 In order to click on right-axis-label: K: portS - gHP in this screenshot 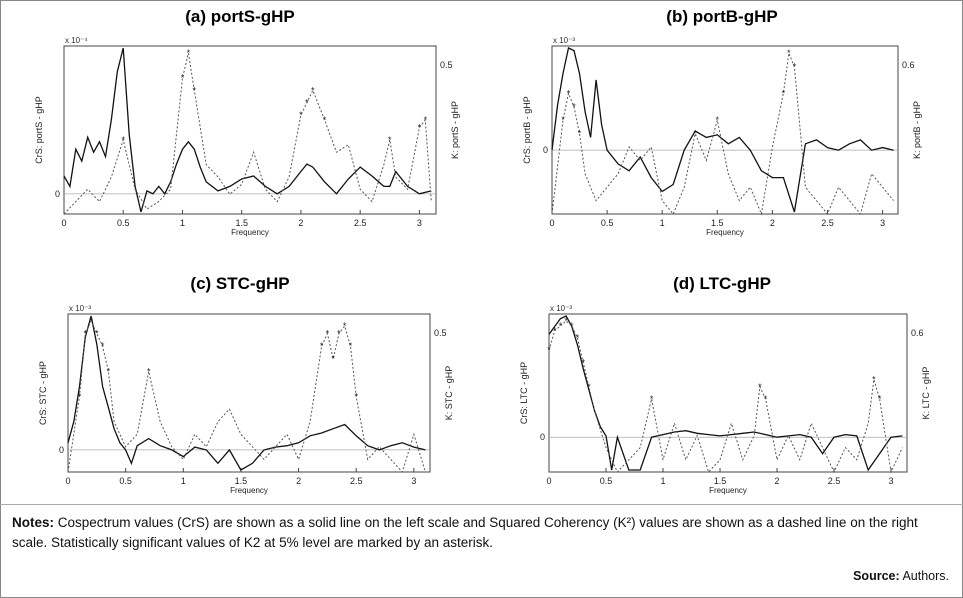, I will do `click(455, 130)`.